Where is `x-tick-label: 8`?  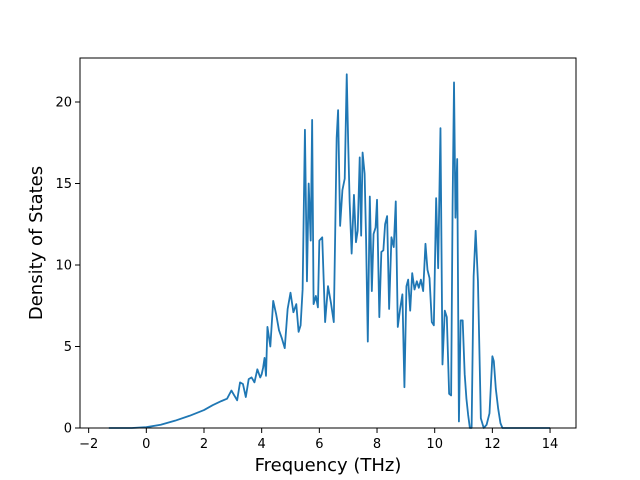
x-tick-label: 8 is located at coordinates (377, 444).